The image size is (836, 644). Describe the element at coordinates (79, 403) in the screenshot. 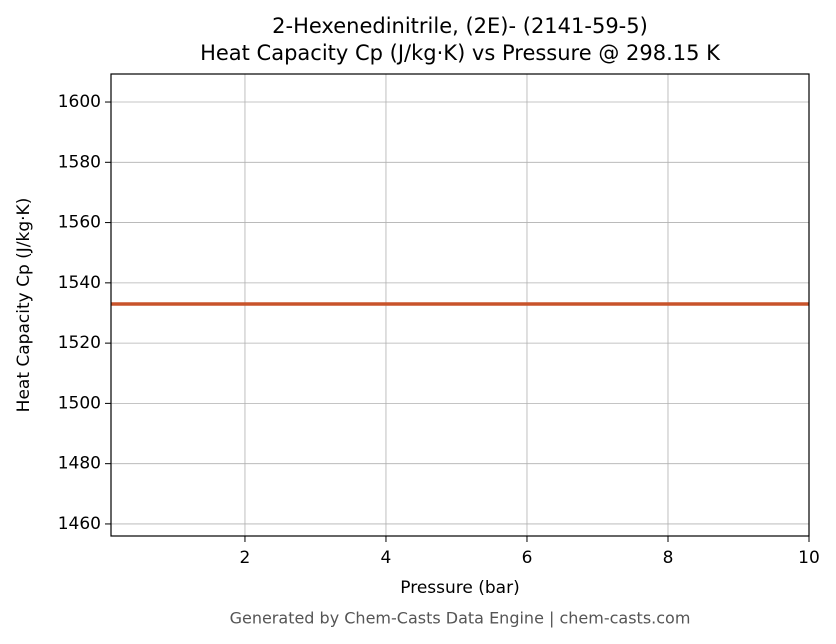

I see `y-tick-label: 1500` at that location.